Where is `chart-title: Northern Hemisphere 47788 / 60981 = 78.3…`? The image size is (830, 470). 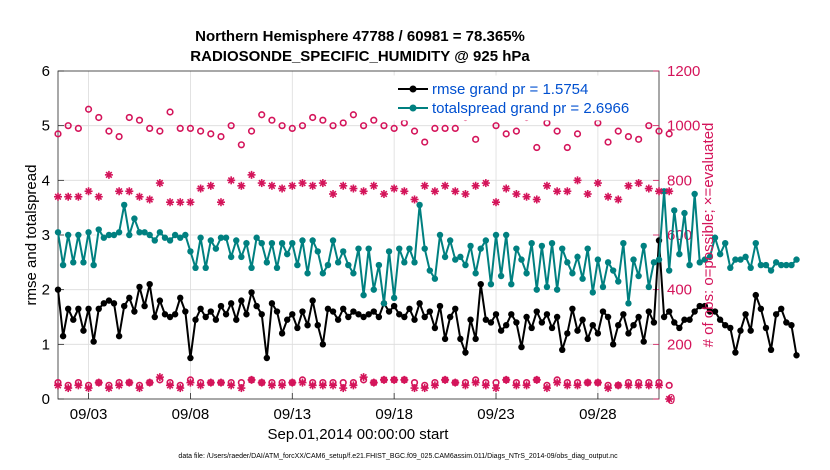 chart-title: Northern Hemisphere 47788 / 60981 = 78.3… is located at coordinates (360, 36).